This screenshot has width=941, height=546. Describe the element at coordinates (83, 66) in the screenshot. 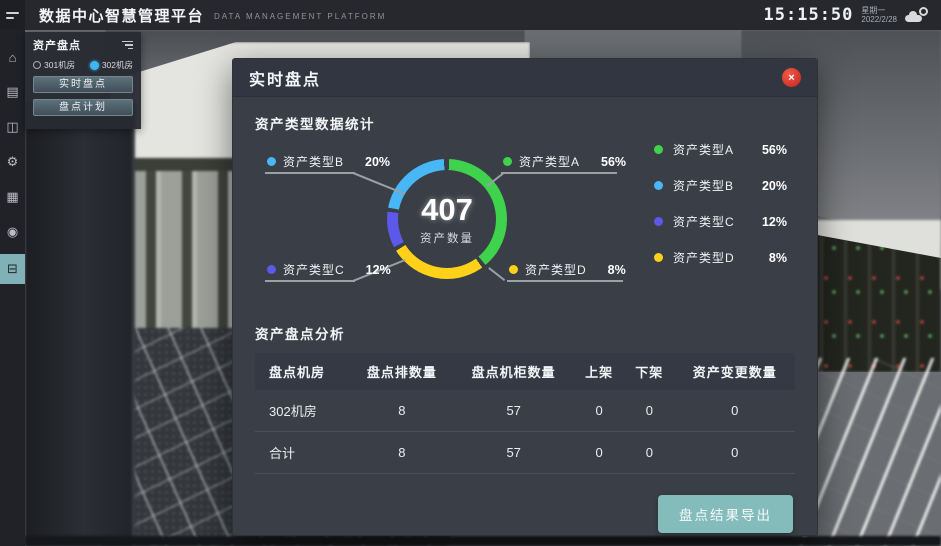

I see `room-radio-group: 301机房 302机房` at that location.